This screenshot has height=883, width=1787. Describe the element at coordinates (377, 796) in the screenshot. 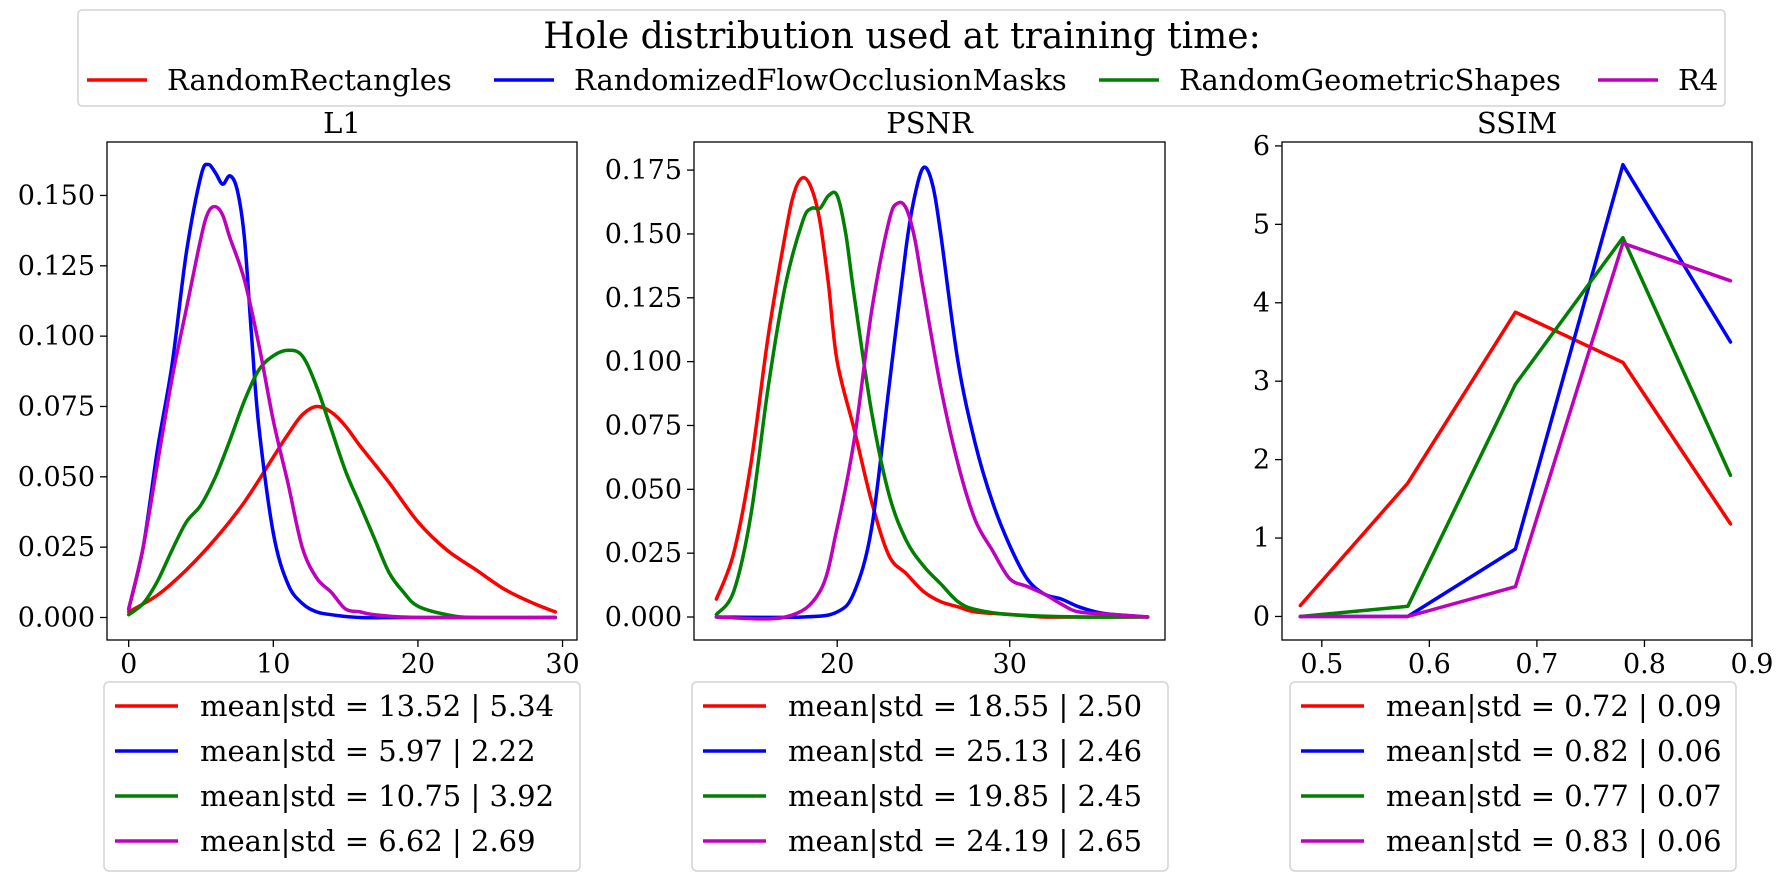

I see `legend-entry-label: mean|std = 10.75 | 3.92` at that location.